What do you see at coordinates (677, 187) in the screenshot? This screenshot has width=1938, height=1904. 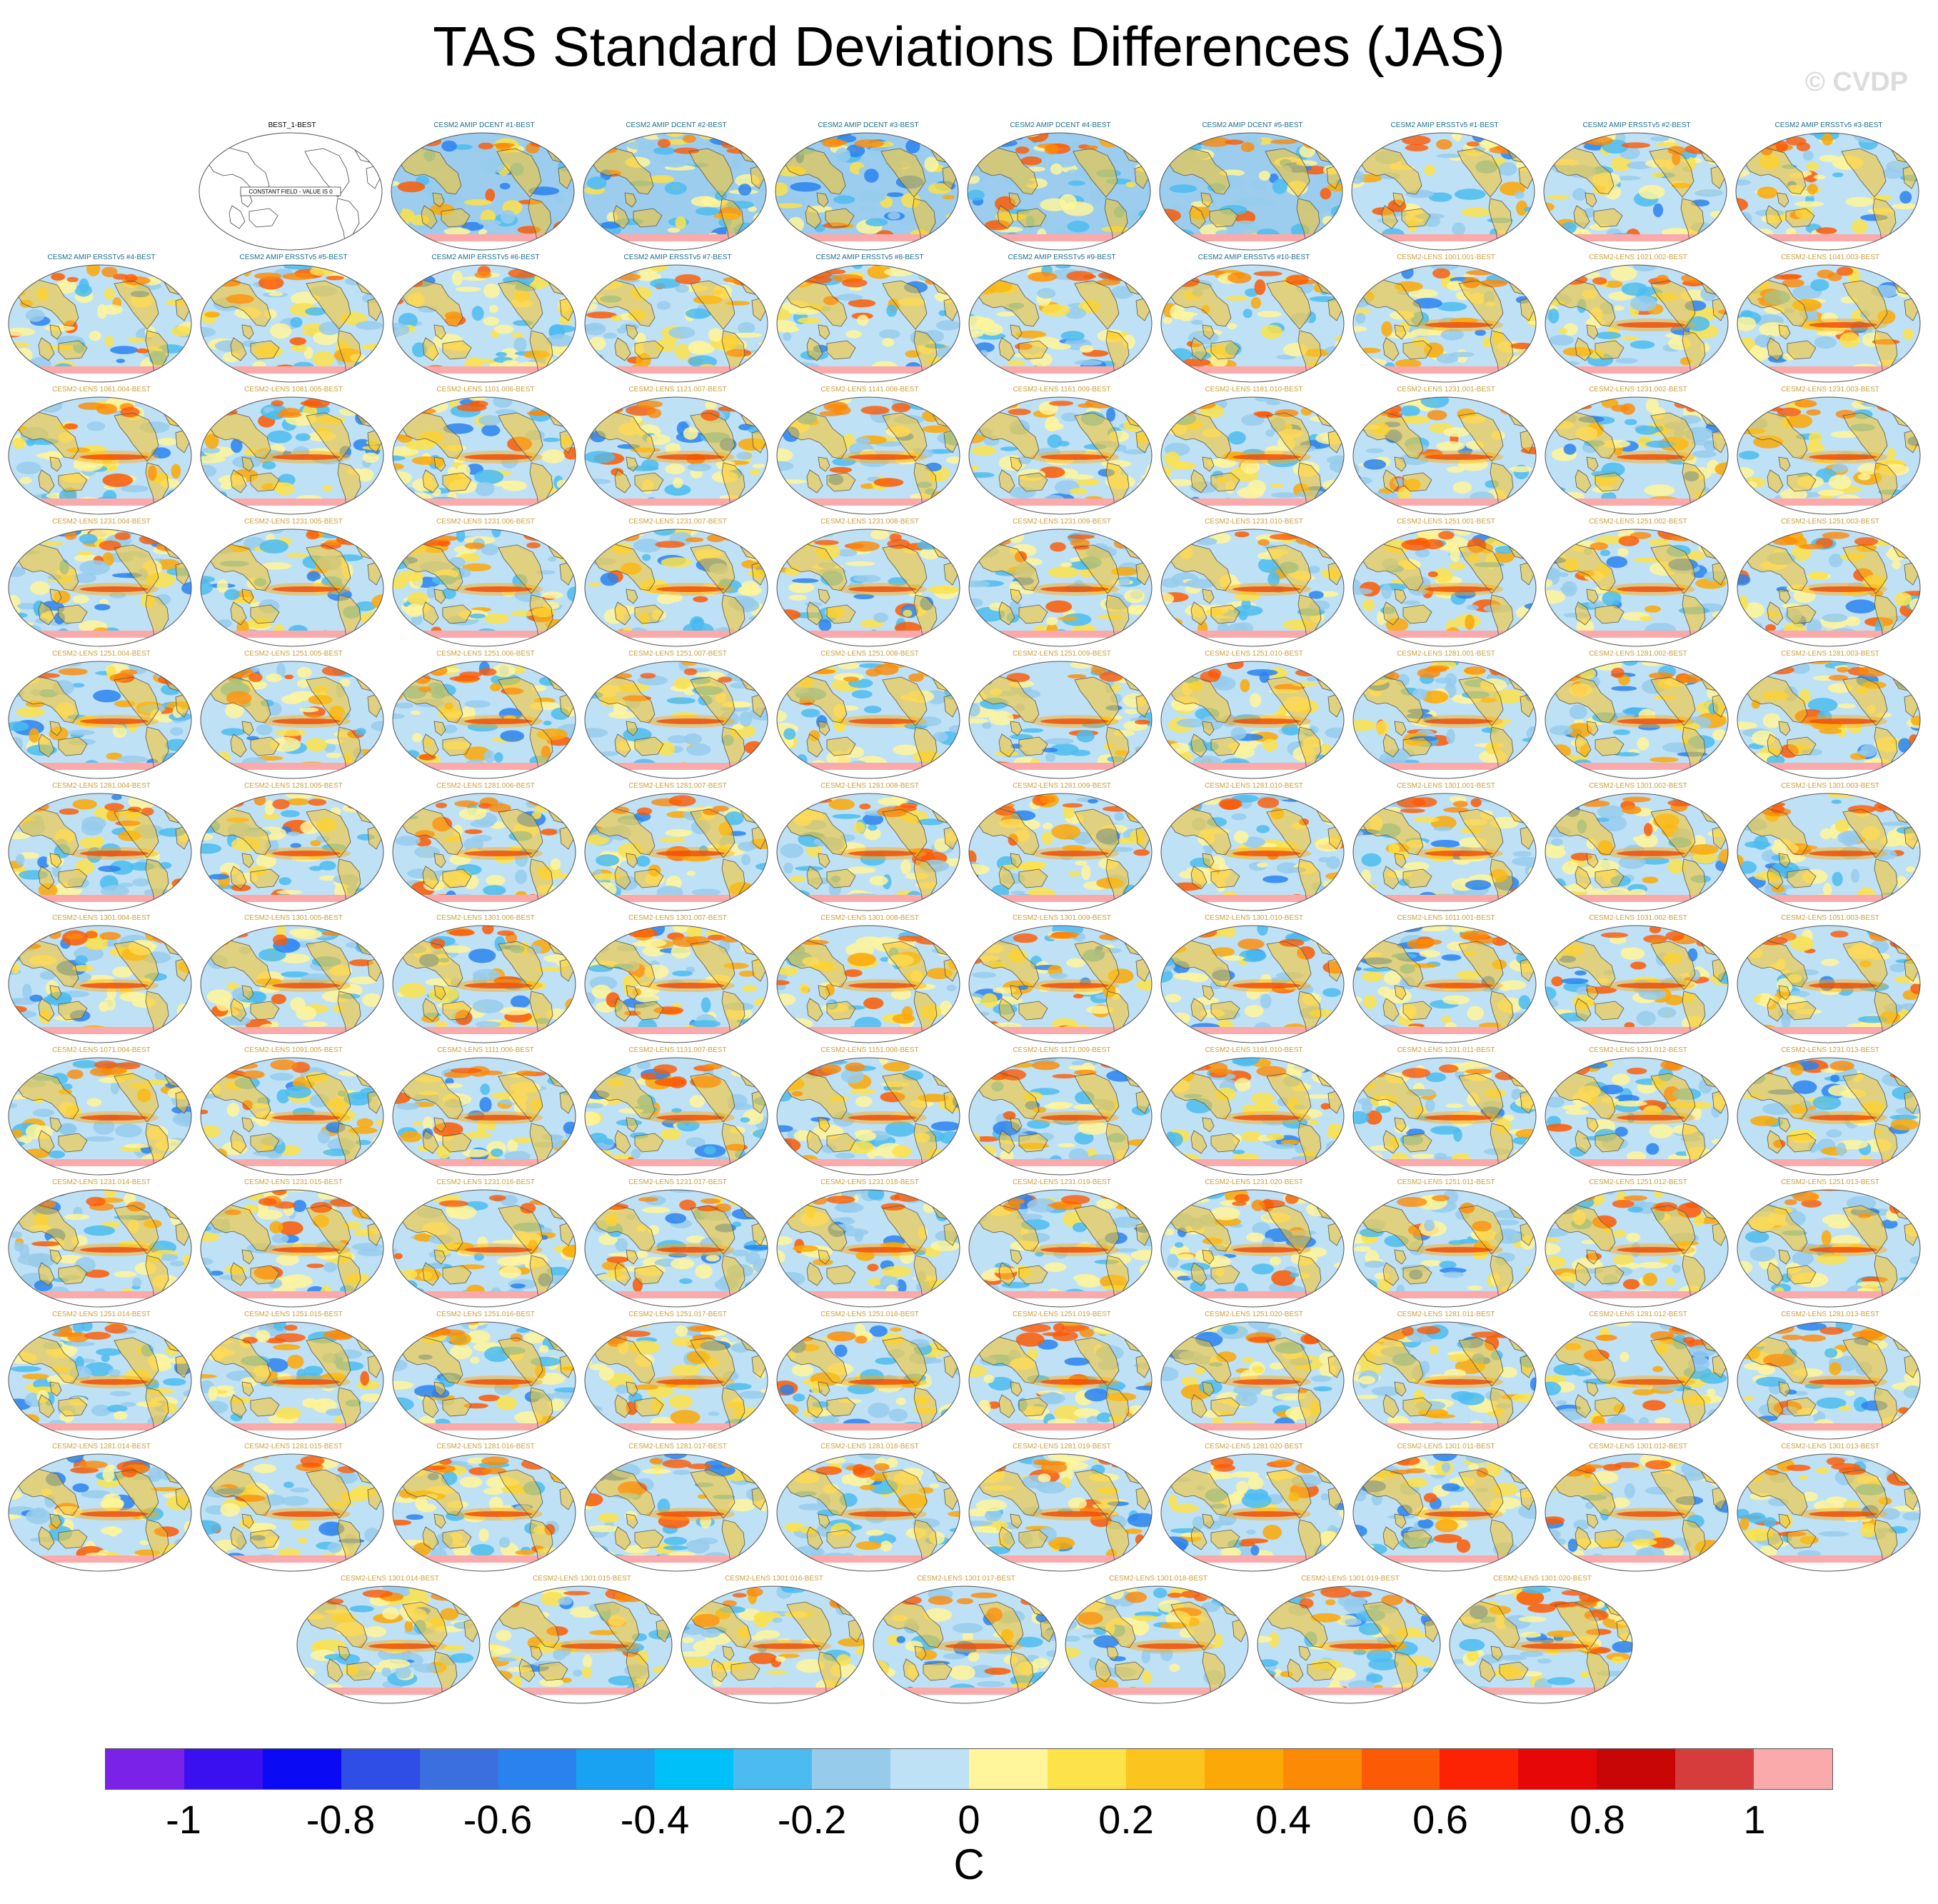 I see `map-panel: CESM2 AMIP DCENT #2-BEST` at bounding box center [677, 187].